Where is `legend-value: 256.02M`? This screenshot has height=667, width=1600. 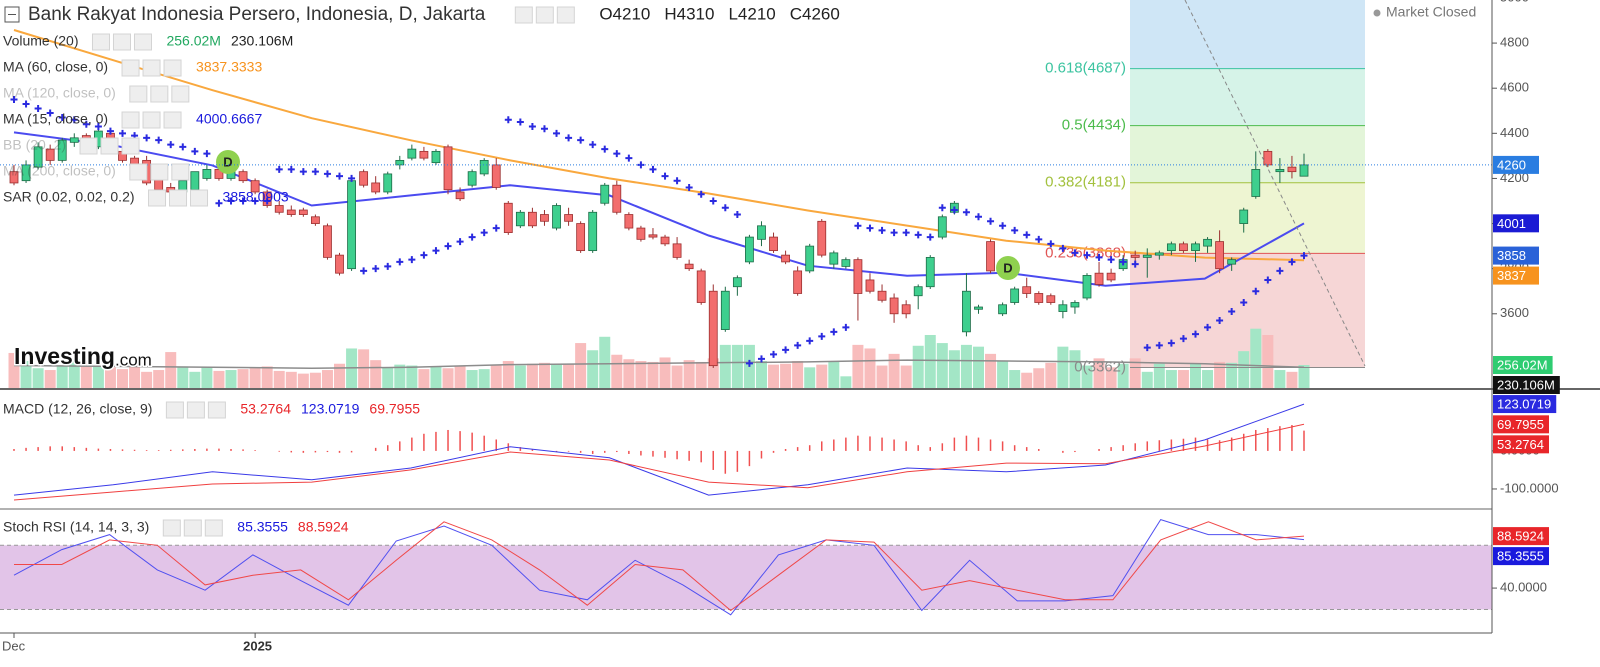 legend-value: 256.02M is located at coordinates (193, 41).